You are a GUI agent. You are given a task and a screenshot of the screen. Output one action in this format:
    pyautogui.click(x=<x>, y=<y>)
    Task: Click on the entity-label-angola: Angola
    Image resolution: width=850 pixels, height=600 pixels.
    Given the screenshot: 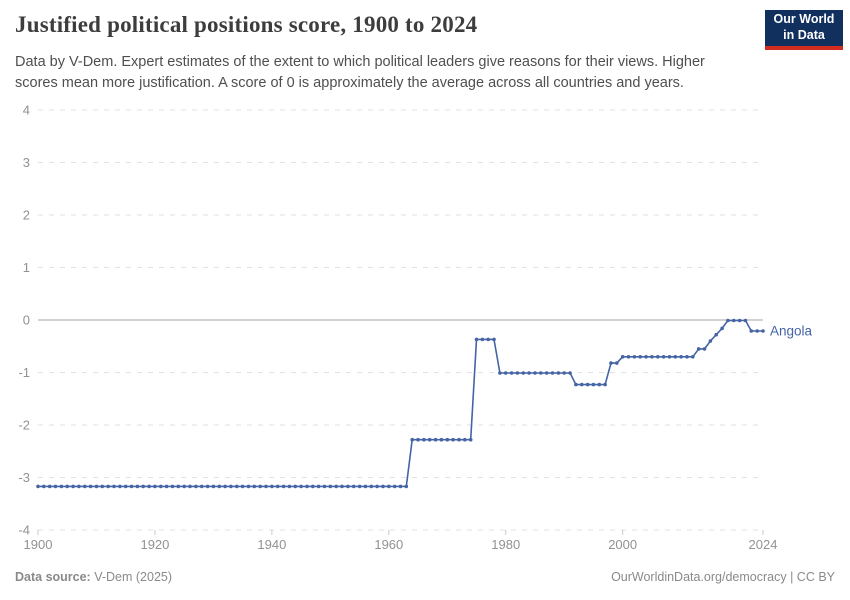 What is the action you would take?
    pyautogui.click(x=791, y=331)
    